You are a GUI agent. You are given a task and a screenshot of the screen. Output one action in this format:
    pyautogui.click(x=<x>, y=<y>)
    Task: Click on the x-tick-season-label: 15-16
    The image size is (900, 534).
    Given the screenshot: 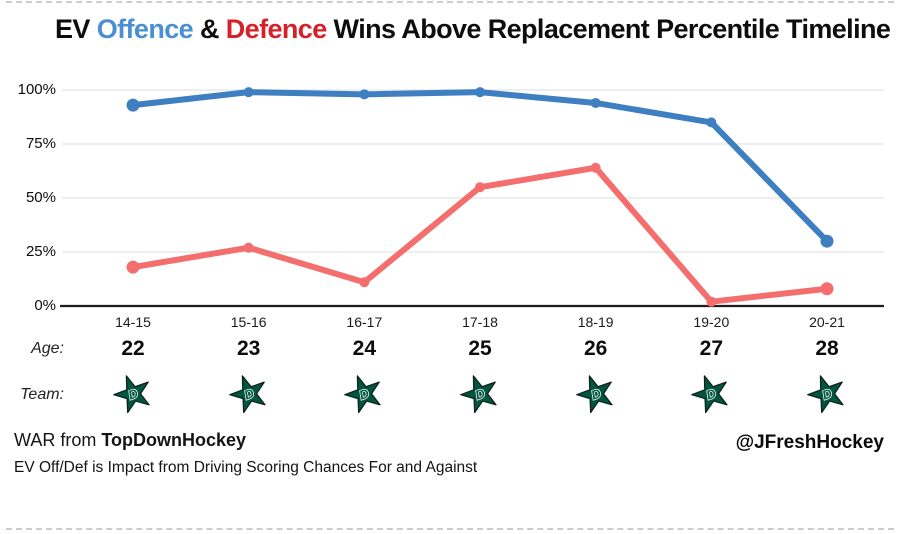 What is the action you would take?
    pyautogui.click(x=248, y=322)
    